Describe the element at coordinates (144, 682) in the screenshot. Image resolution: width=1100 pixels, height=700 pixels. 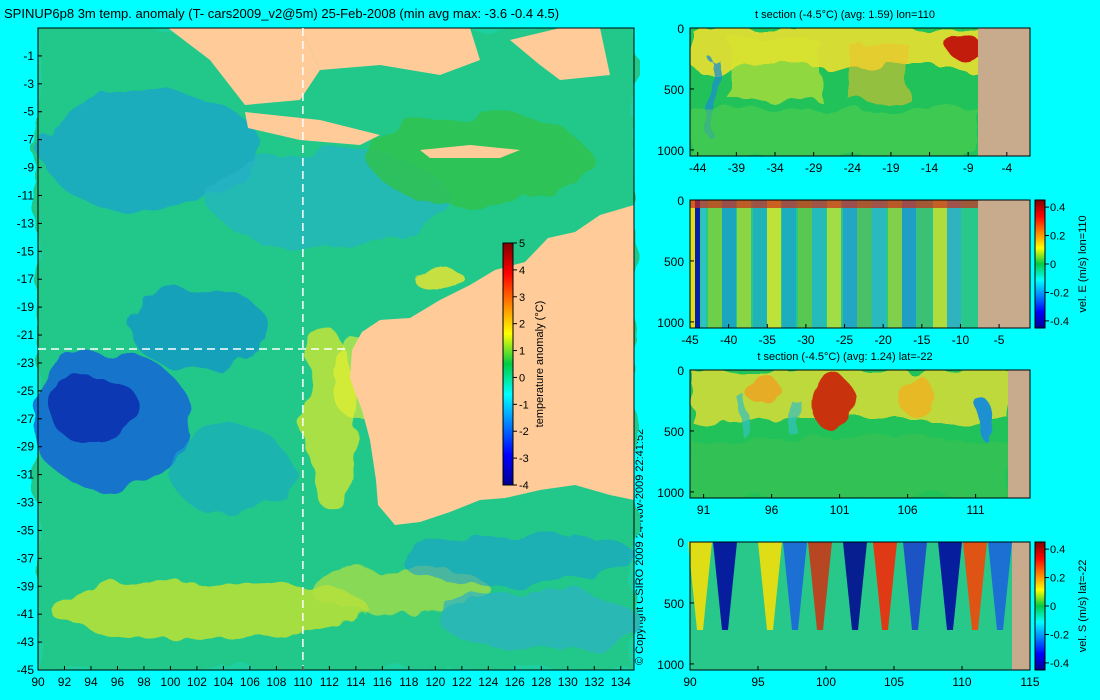
I see `map-x-tick-label: 98` at that location.